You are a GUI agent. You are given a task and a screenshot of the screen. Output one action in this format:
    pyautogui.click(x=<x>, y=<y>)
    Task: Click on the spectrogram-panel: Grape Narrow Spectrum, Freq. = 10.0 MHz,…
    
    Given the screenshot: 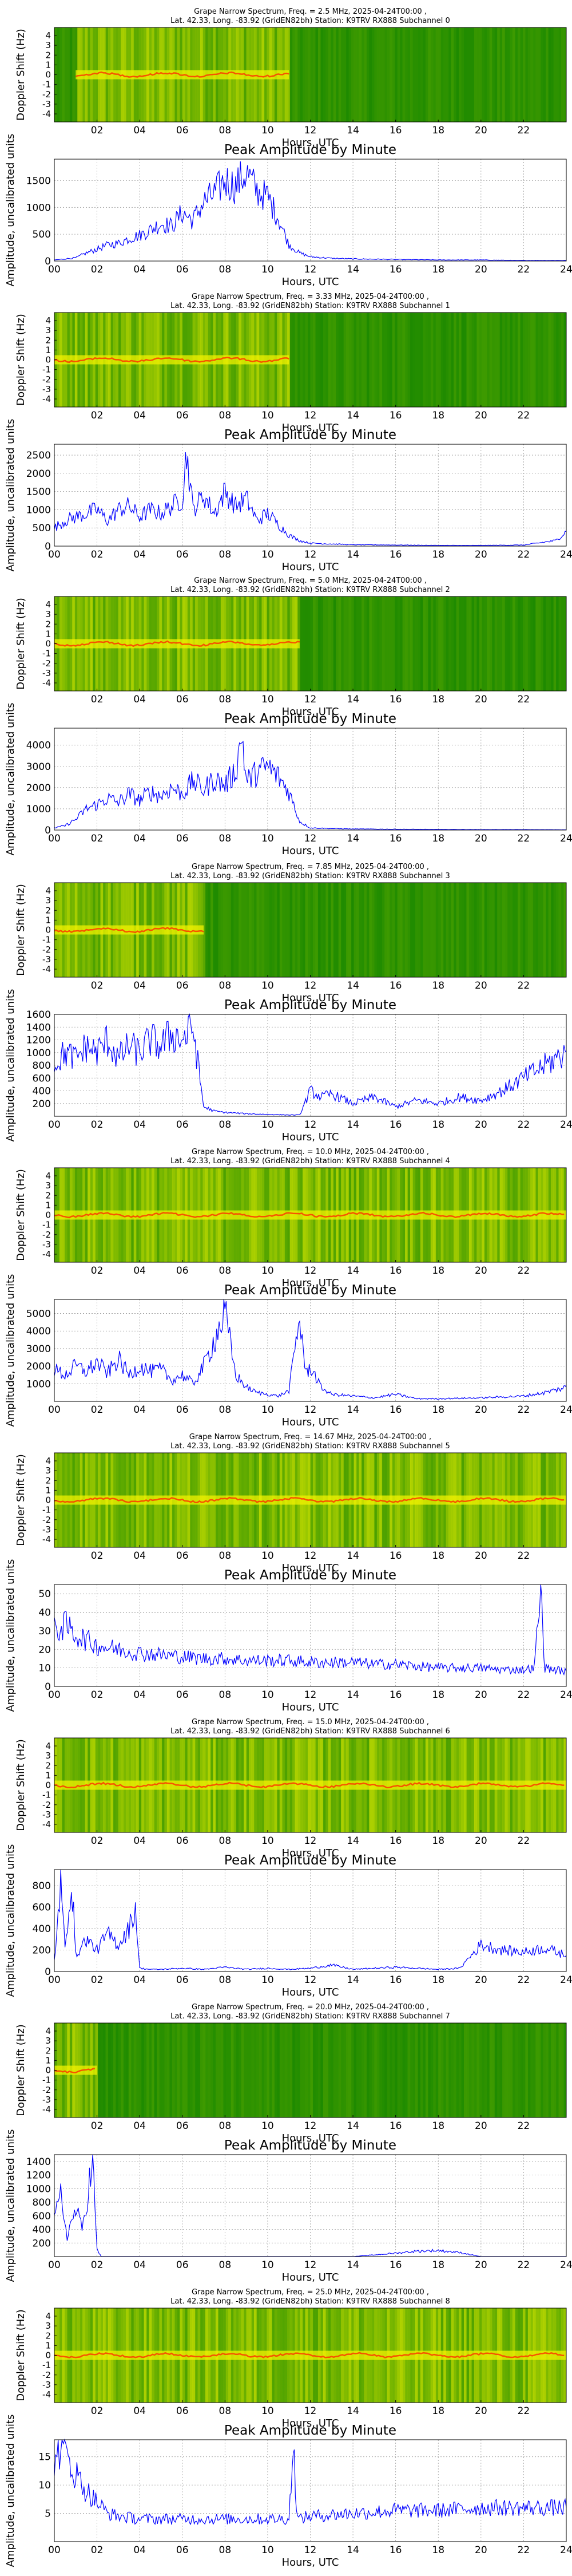 What is the action you would take?
    pyautogui.click(x=291, y=1218)
    